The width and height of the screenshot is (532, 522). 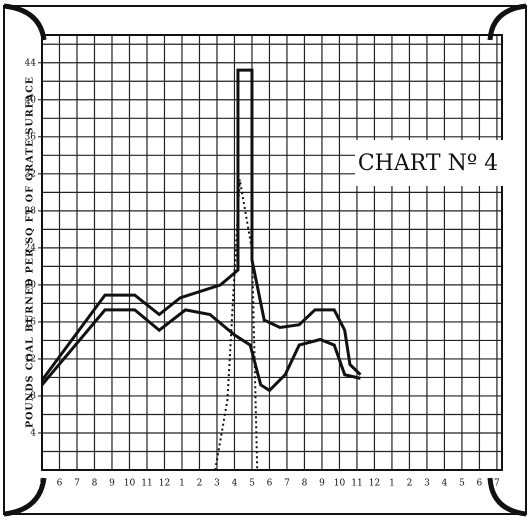 What do you see at coordinates (31, 100) in the screenshot?
I see `y-tick-label: 40` at bounding box center [31, 100].